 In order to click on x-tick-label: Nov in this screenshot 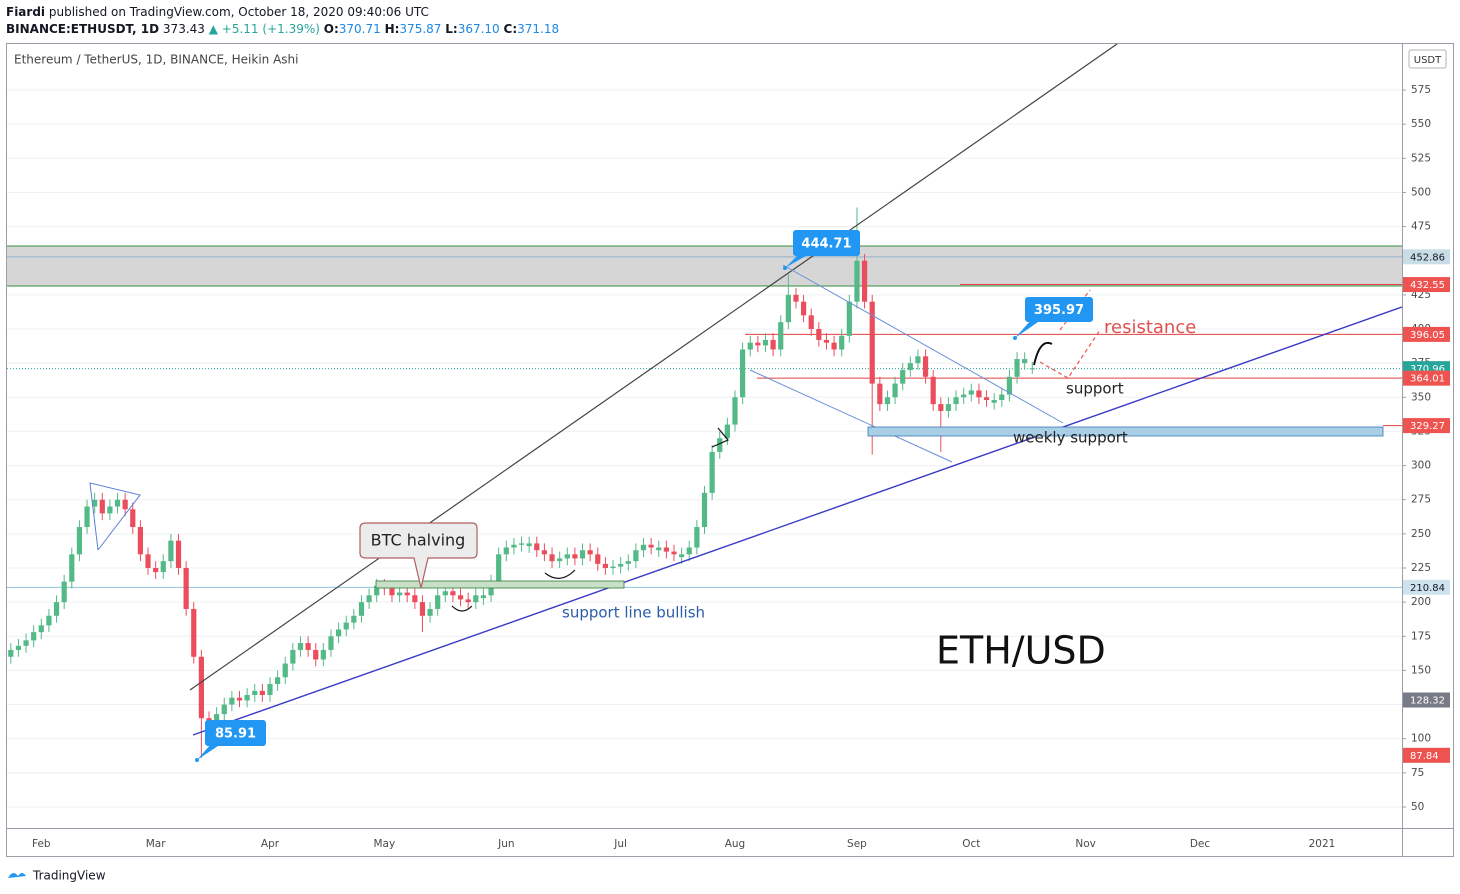, I will do `click(1085, 844)`.